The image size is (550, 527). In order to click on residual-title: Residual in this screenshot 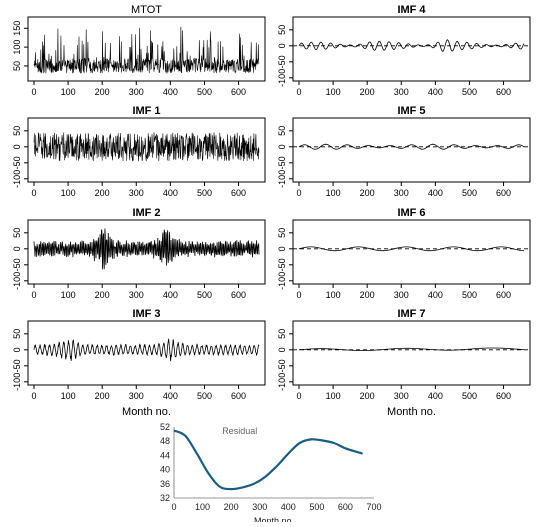, I will do `click(239, 431)`.